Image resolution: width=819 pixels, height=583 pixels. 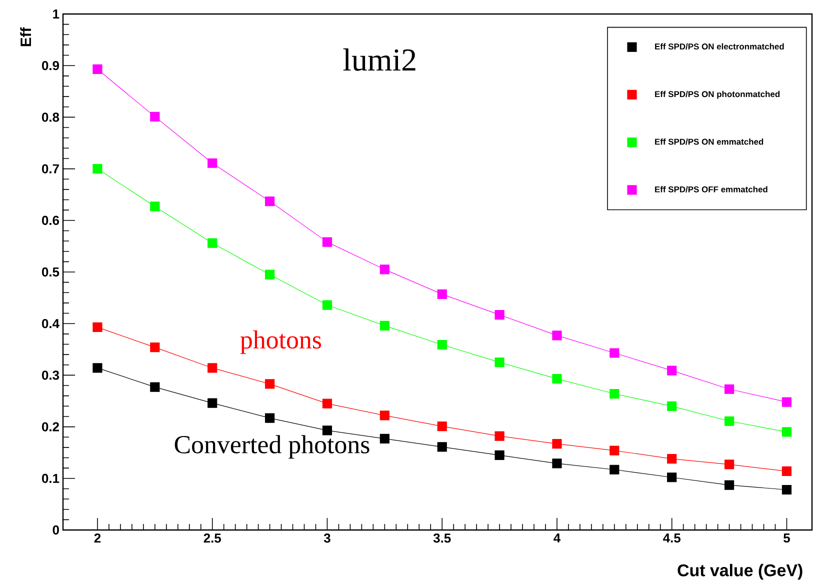 What do you see at coordinates (717, 94) in the screenshot?
I see `legend-label: Eff SPD/PS ON photonmatched` at bounding box center [717, 94].